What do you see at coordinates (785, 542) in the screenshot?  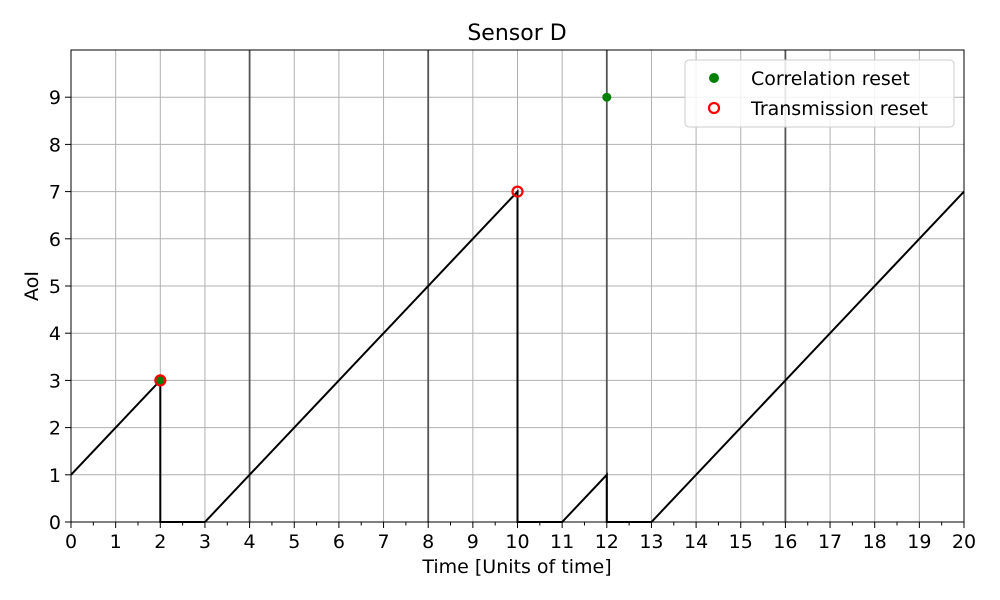 I see `x-tick-label: 16` at bounding box center [785, 542].